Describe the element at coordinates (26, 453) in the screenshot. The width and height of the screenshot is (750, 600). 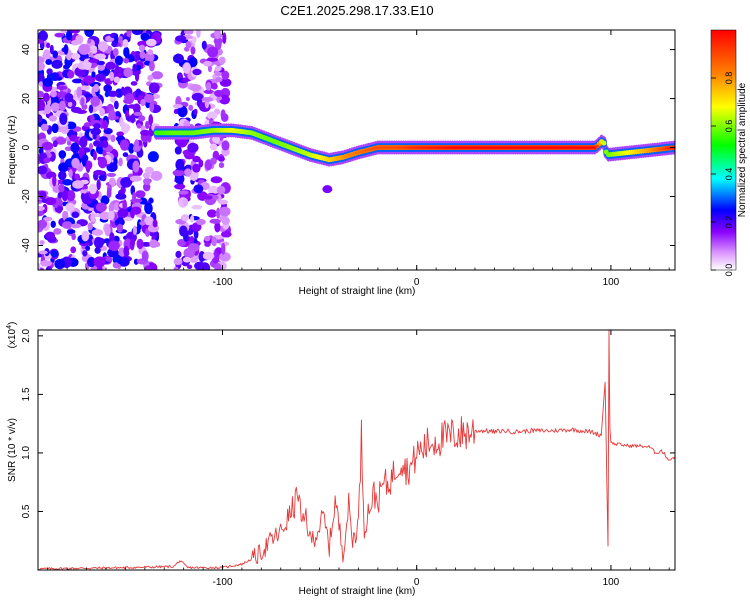
I see `y-tick-label: 1.0` at that location.